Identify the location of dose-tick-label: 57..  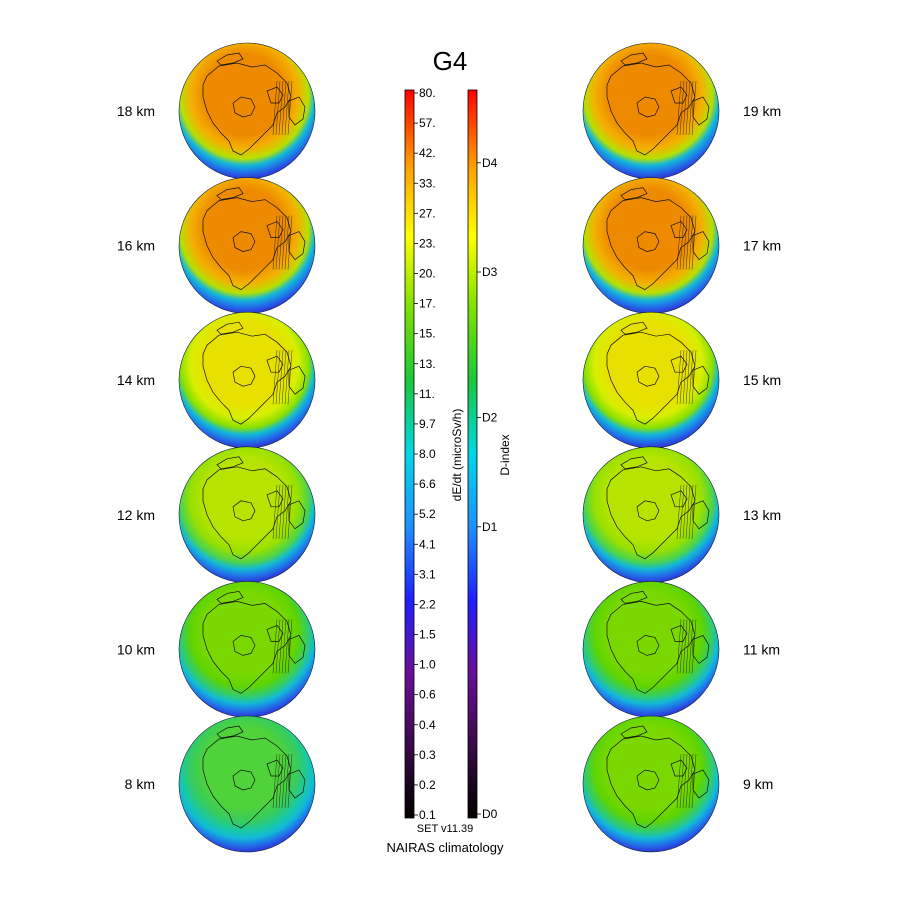
(427, 123).